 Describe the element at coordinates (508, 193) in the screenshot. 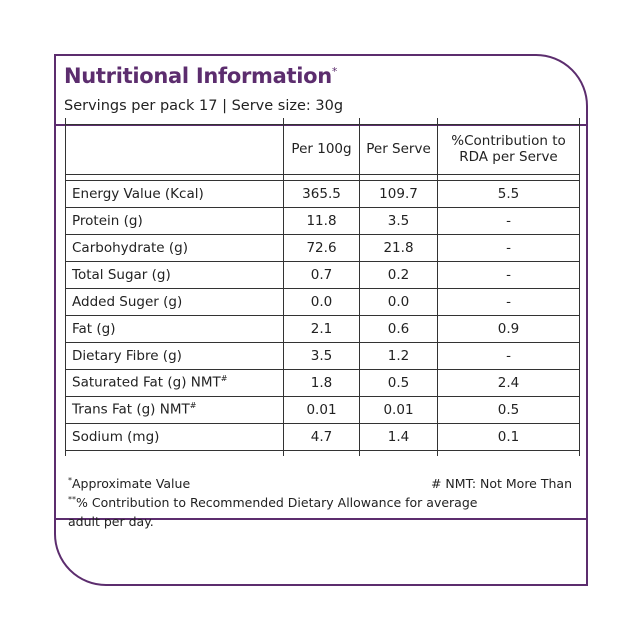

I see `value-rda: 5.5` at that location.